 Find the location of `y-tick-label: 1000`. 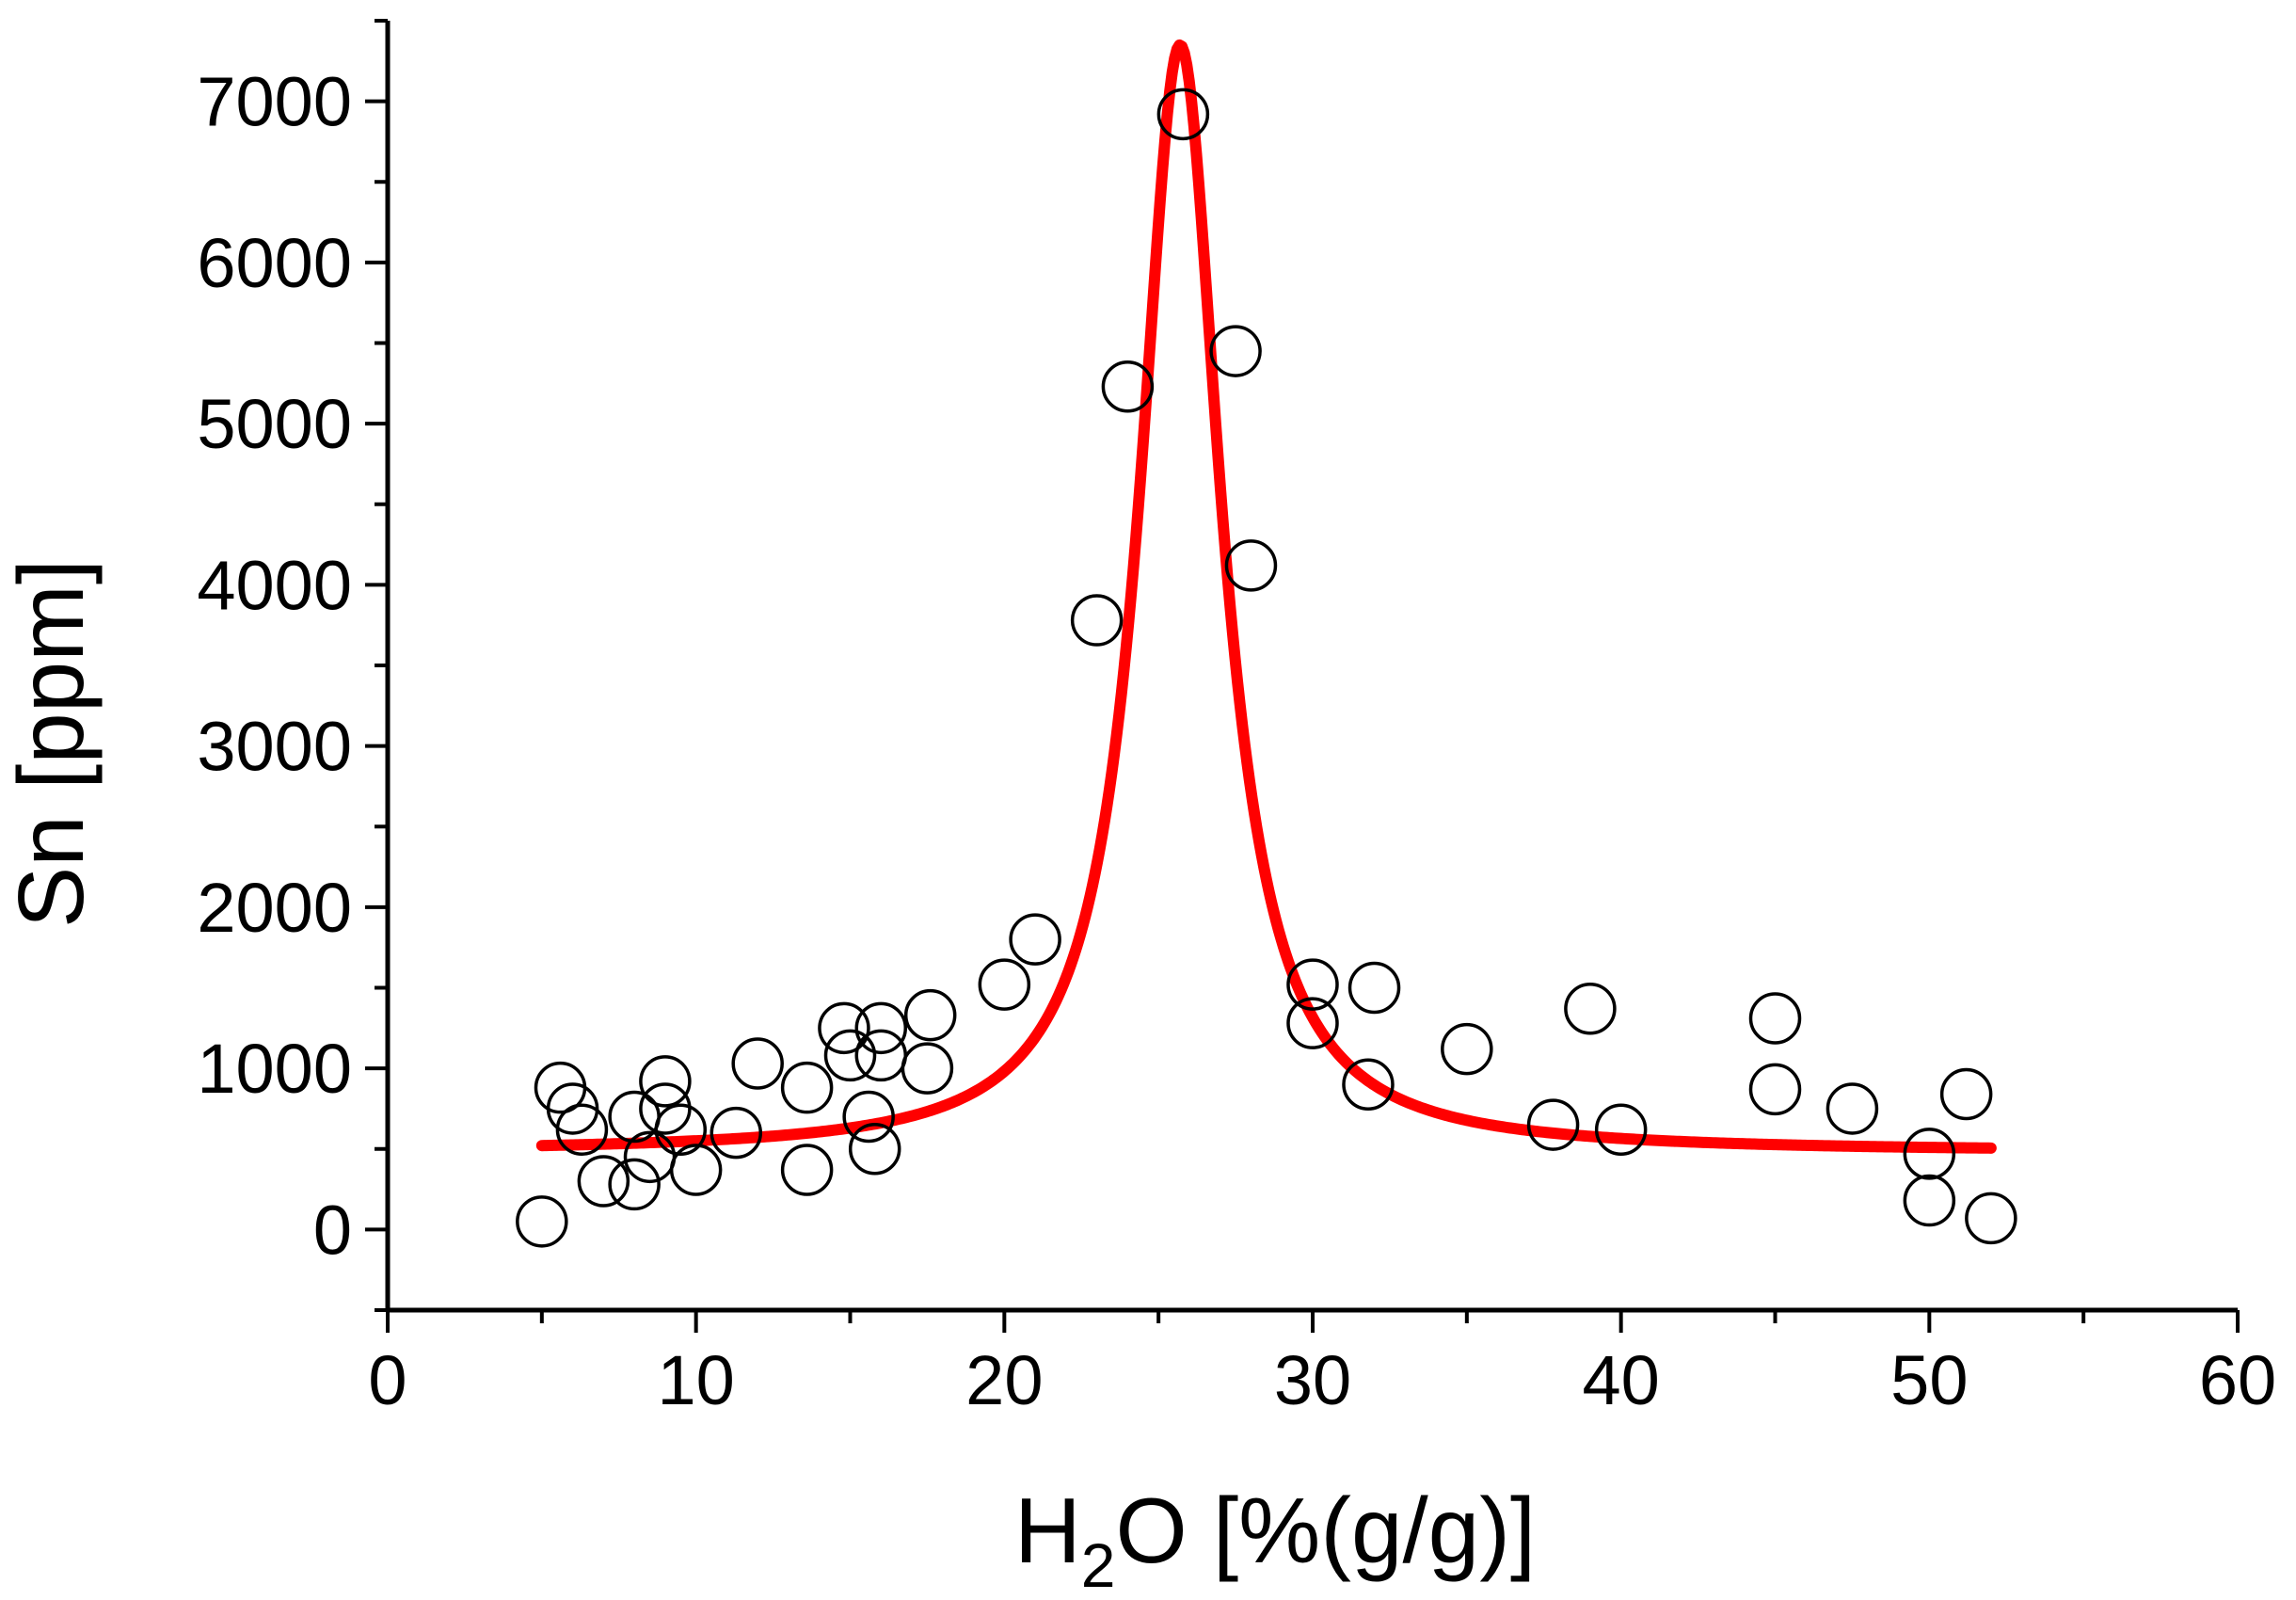

y-tick-label: 1000 is located at coordinates (274, 1069).